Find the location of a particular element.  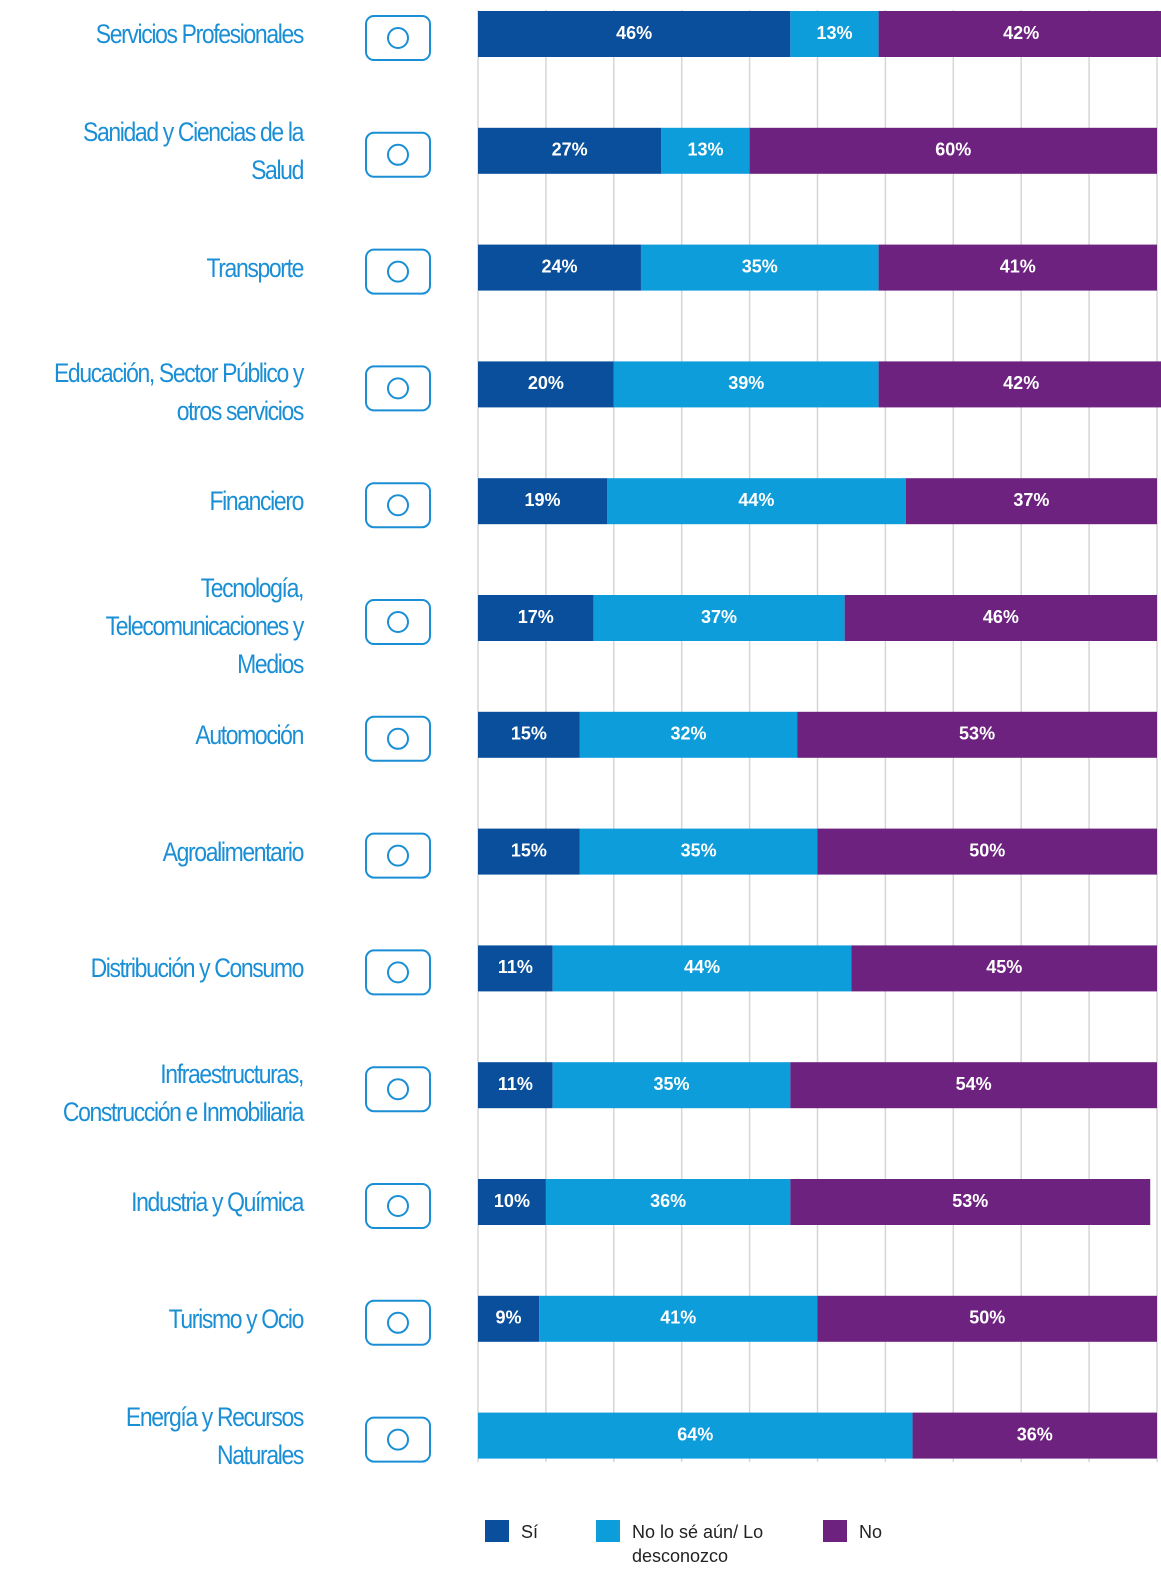

legend-label: No is located at coordinates (871, 1532).